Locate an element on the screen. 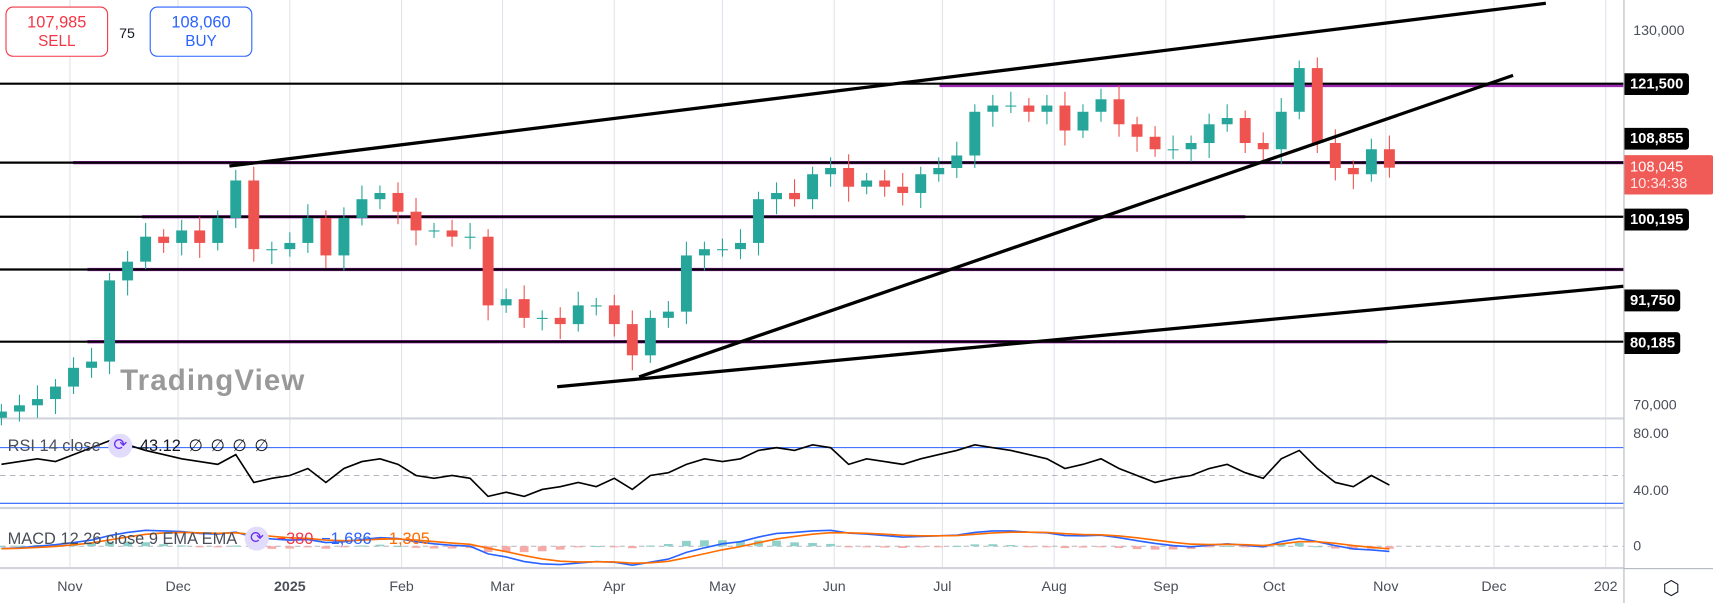 The width and height of the screenshot is (1713, 603). rsi-extra-4: ∅ is located at coordinates (261, 446).